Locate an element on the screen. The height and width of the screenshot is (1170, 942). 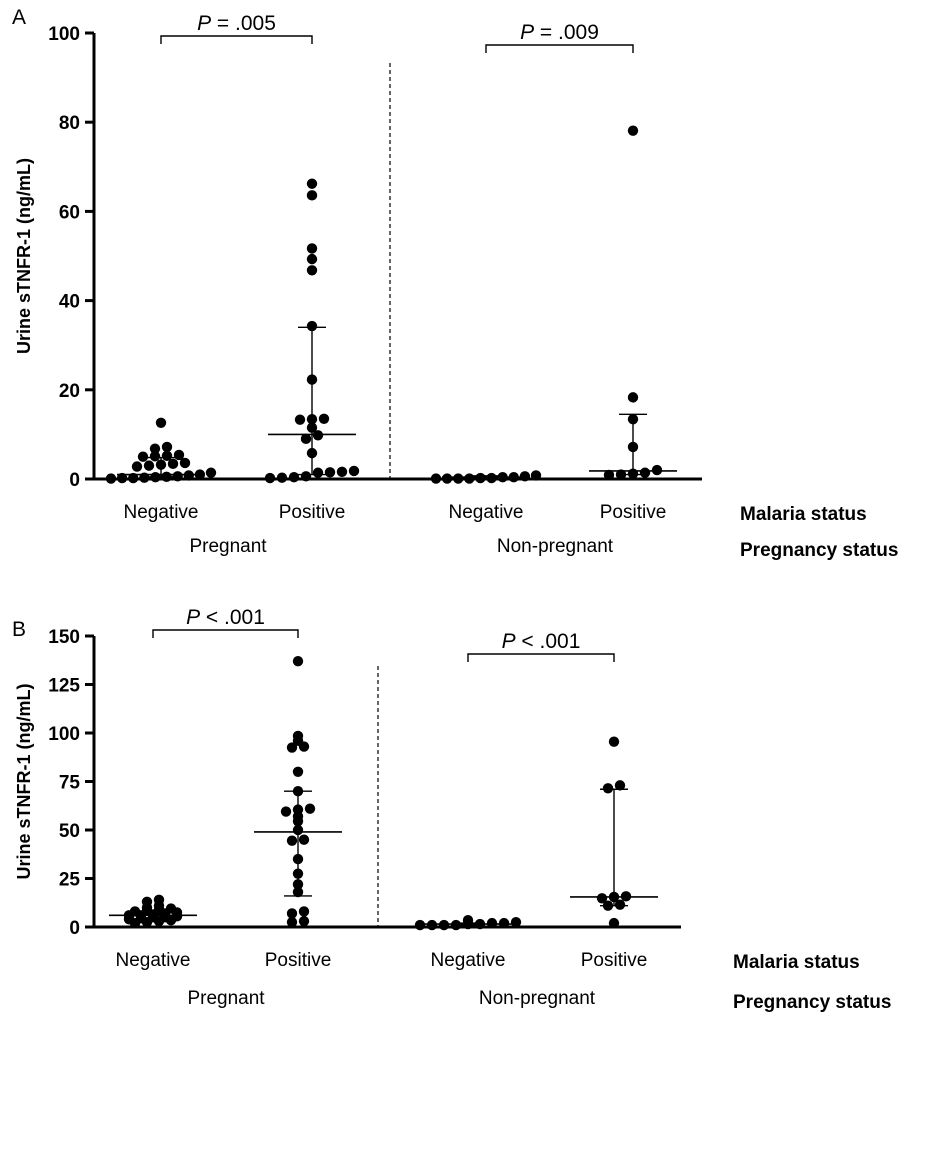
y-axis-label: Urine sTNFR-1 (ng/mL) is located at coordinates (24, 256).